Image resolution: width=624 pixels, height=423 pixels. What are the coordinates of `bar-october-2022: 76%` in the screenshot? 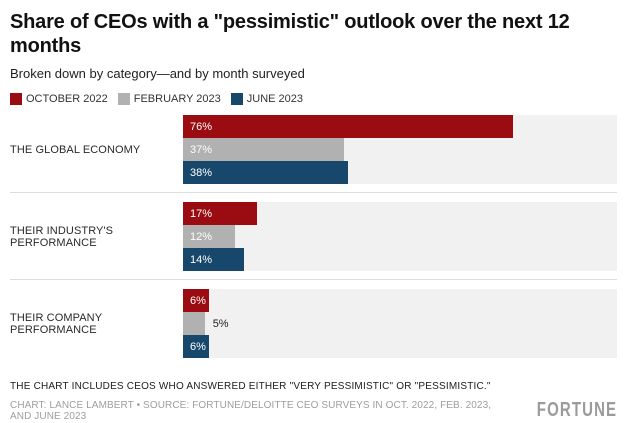 It's located at (348, 126).